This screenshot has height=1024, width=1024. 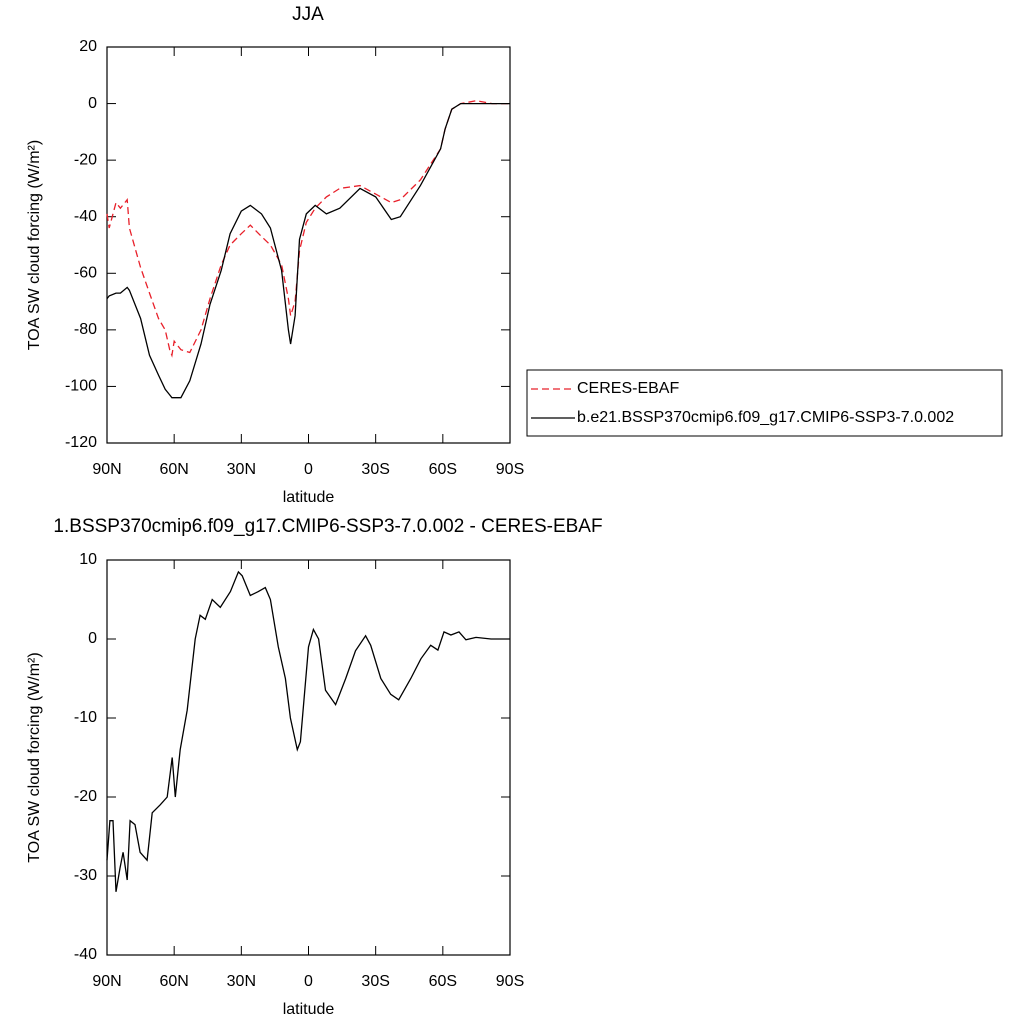 What do you see at coordinates (85, 717) in the screenshot?
I see `y-tick-label: -10` at bounding box center [85, 717].